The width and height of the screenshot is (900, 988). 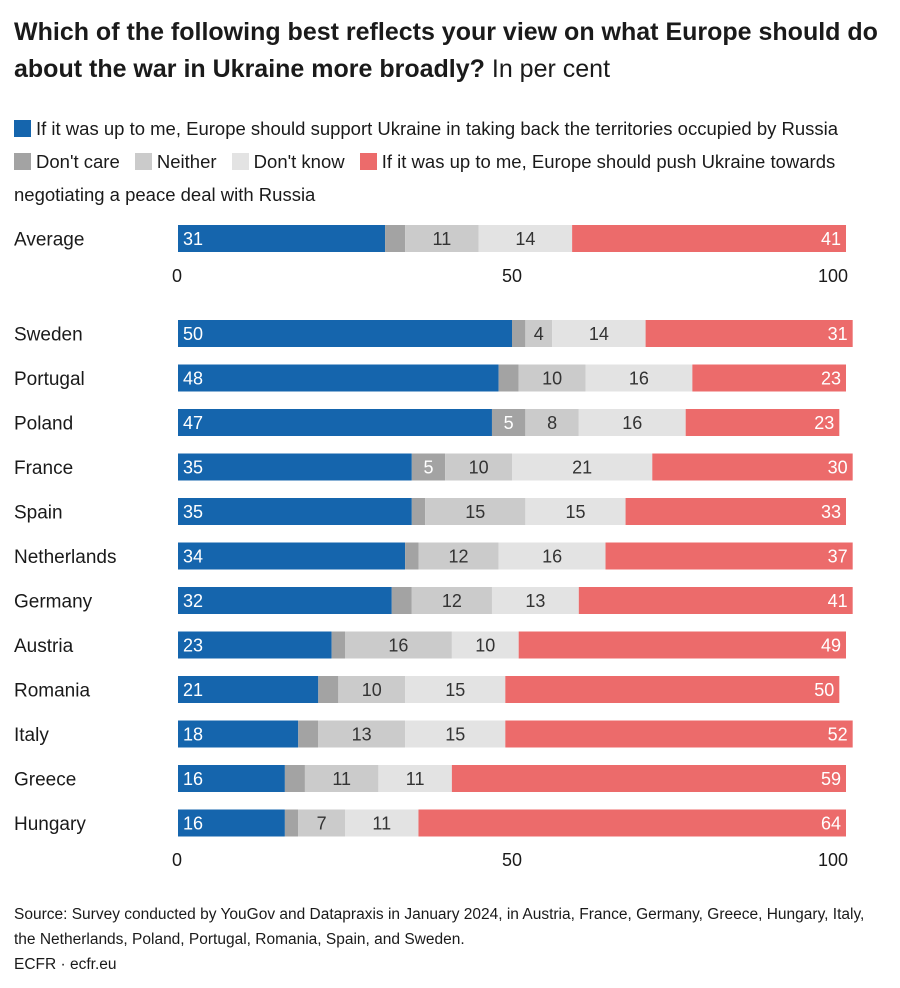 I want to click on data-label-hungary-2: 7, so click(x=322, y=824).